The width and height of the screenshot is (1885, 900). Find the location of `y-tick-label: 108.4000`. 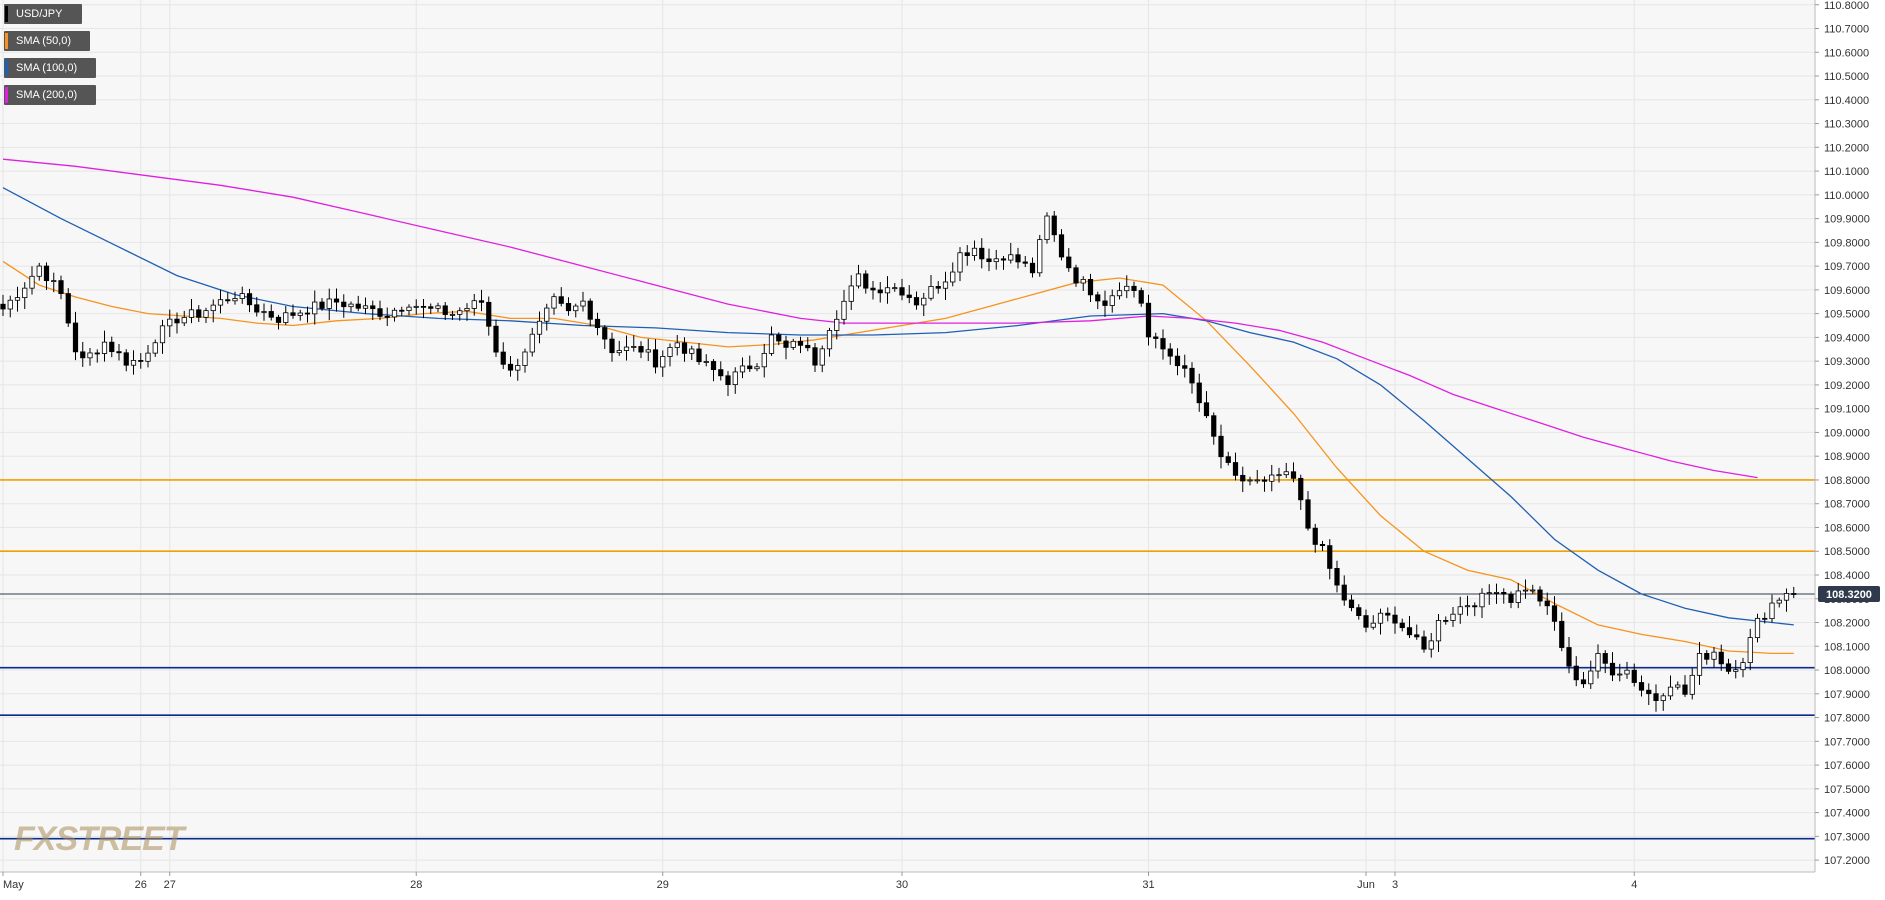

y-tick-label: 108.4000 is located at coordinates (1847, 576).